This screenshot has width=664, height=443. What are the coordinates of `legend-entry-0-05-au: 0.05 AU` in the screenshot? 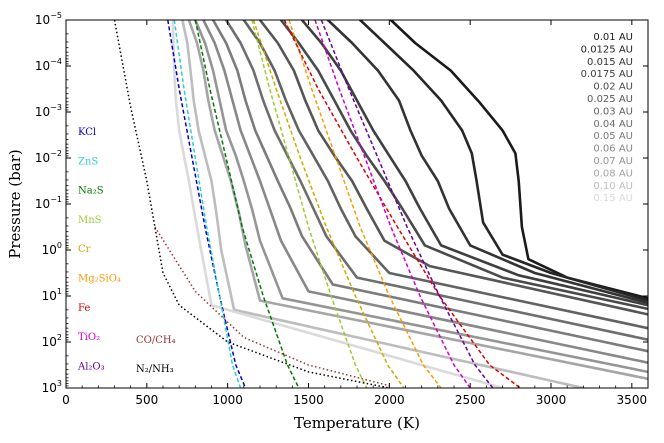 It's located at (613, 136).